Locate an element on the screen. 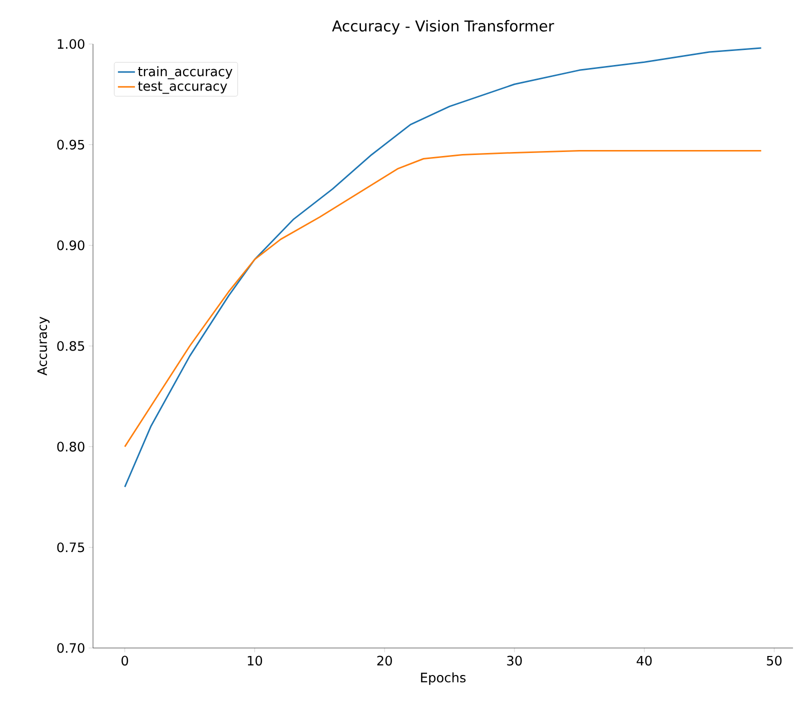 This screenshot has width=797, height=706. x-tick-label: 30 is located at coordinates (514, 661).